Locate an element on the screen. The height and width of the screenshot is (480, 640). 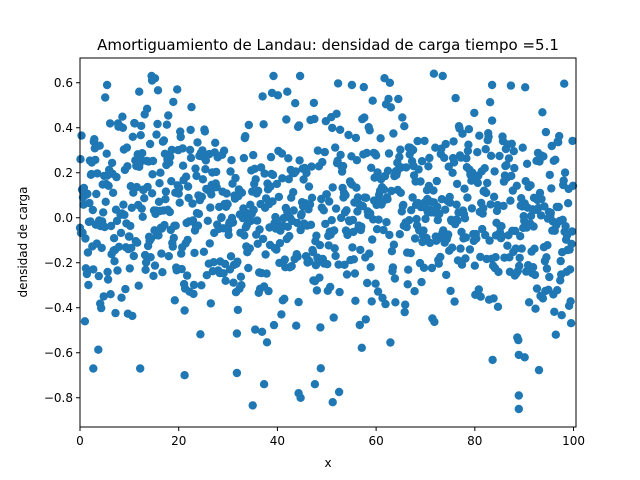
y-tick-label: −0.8 is located at coordinates (58, 398).